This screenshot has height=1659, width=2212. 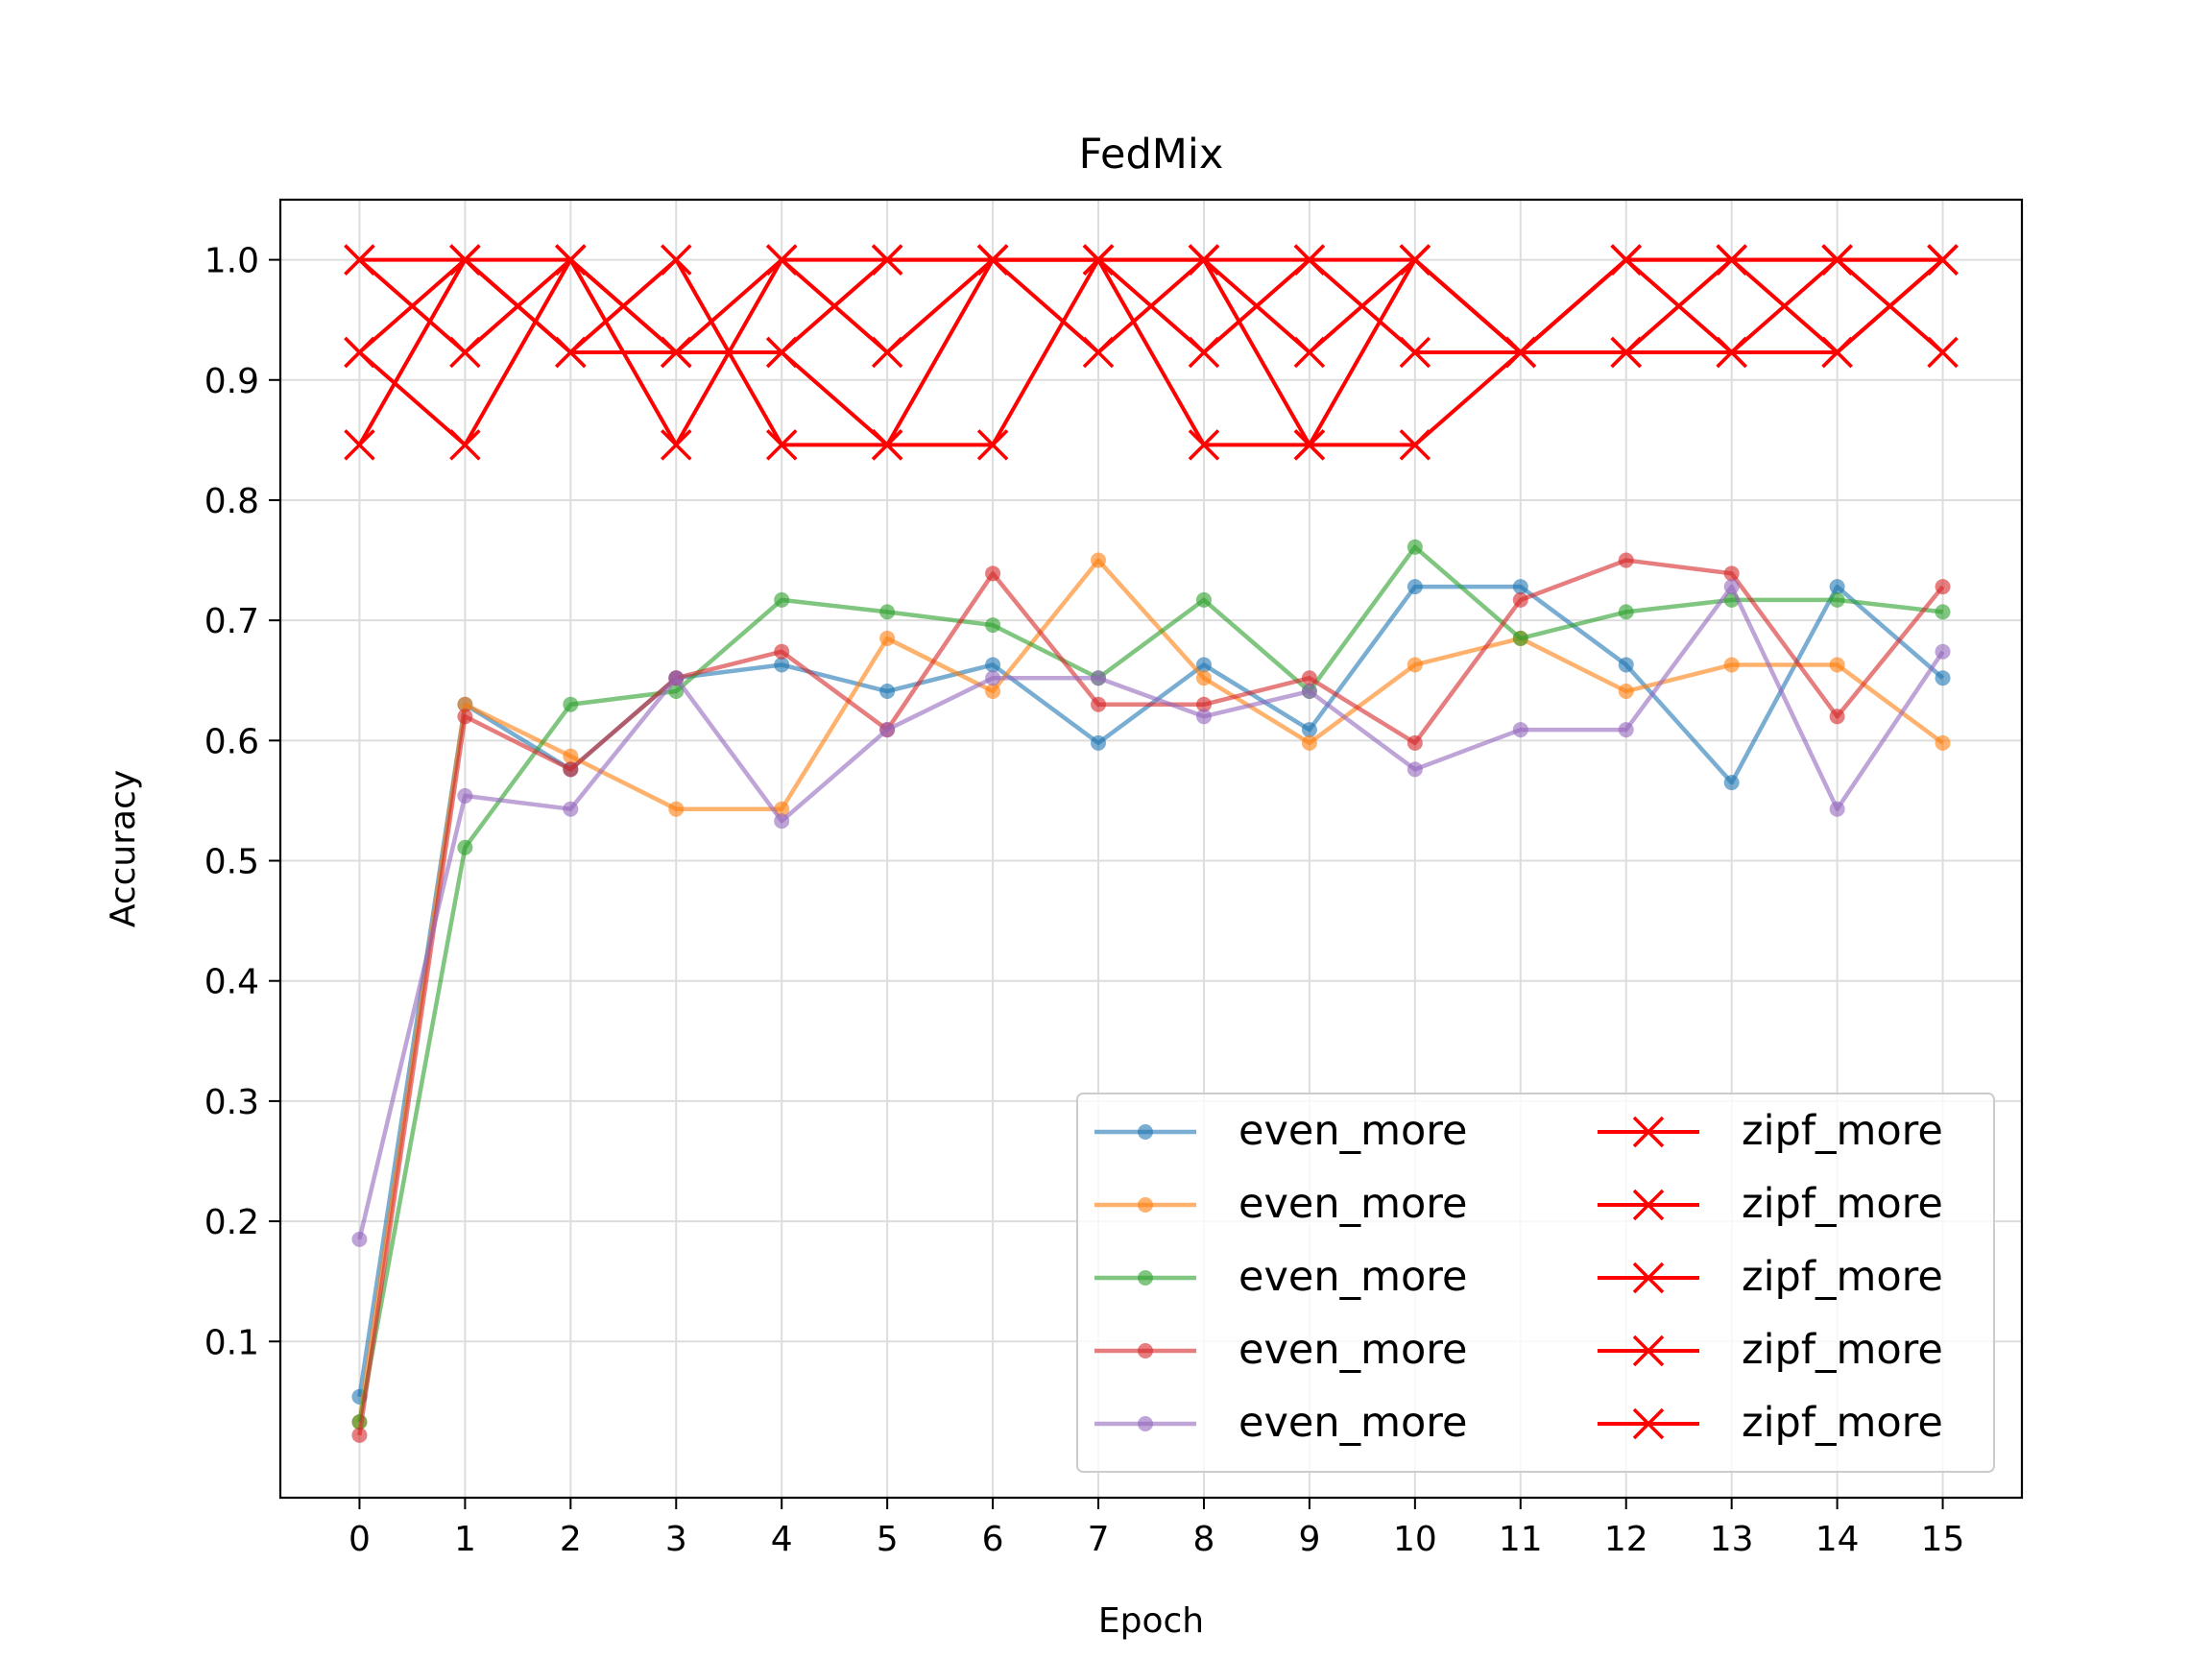 I want to click on legend-label: even_more, so click(x=1353, y=1350).